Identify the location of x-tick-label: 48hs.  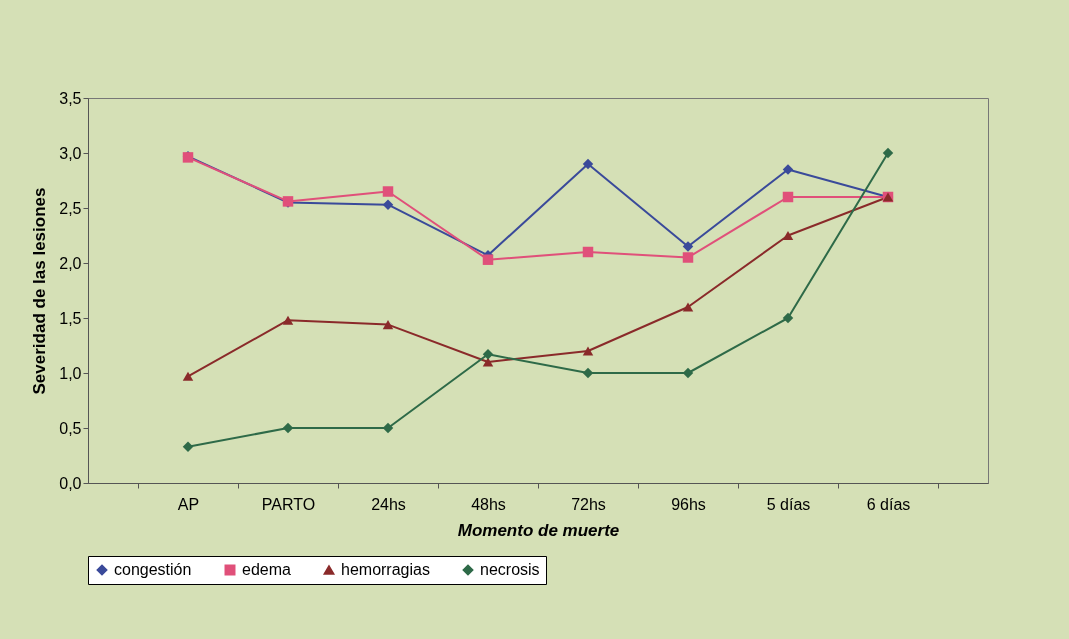
(488, 504).